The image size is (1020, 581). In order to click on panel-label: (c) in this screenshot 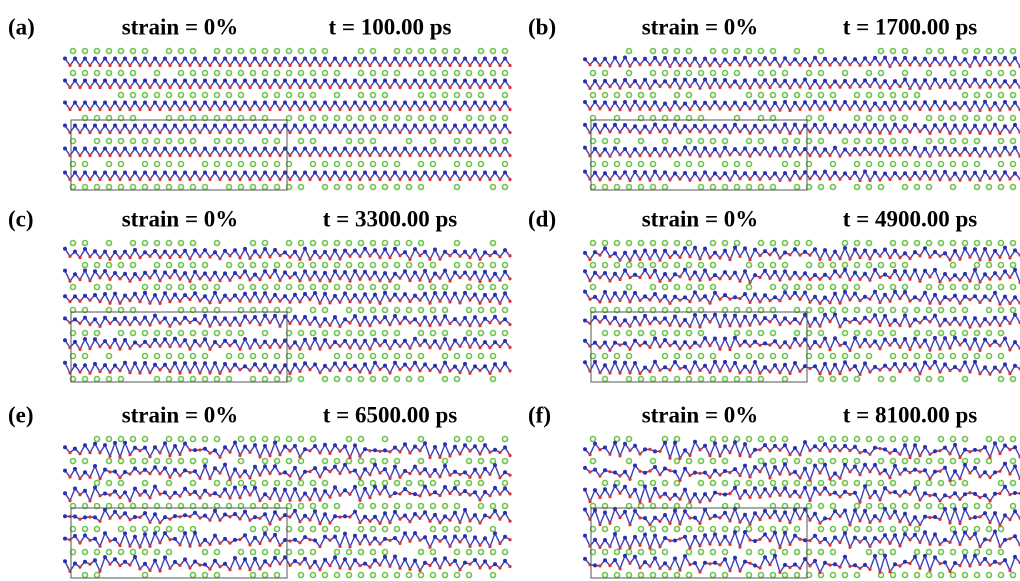, I will do `click(21, 218)`.